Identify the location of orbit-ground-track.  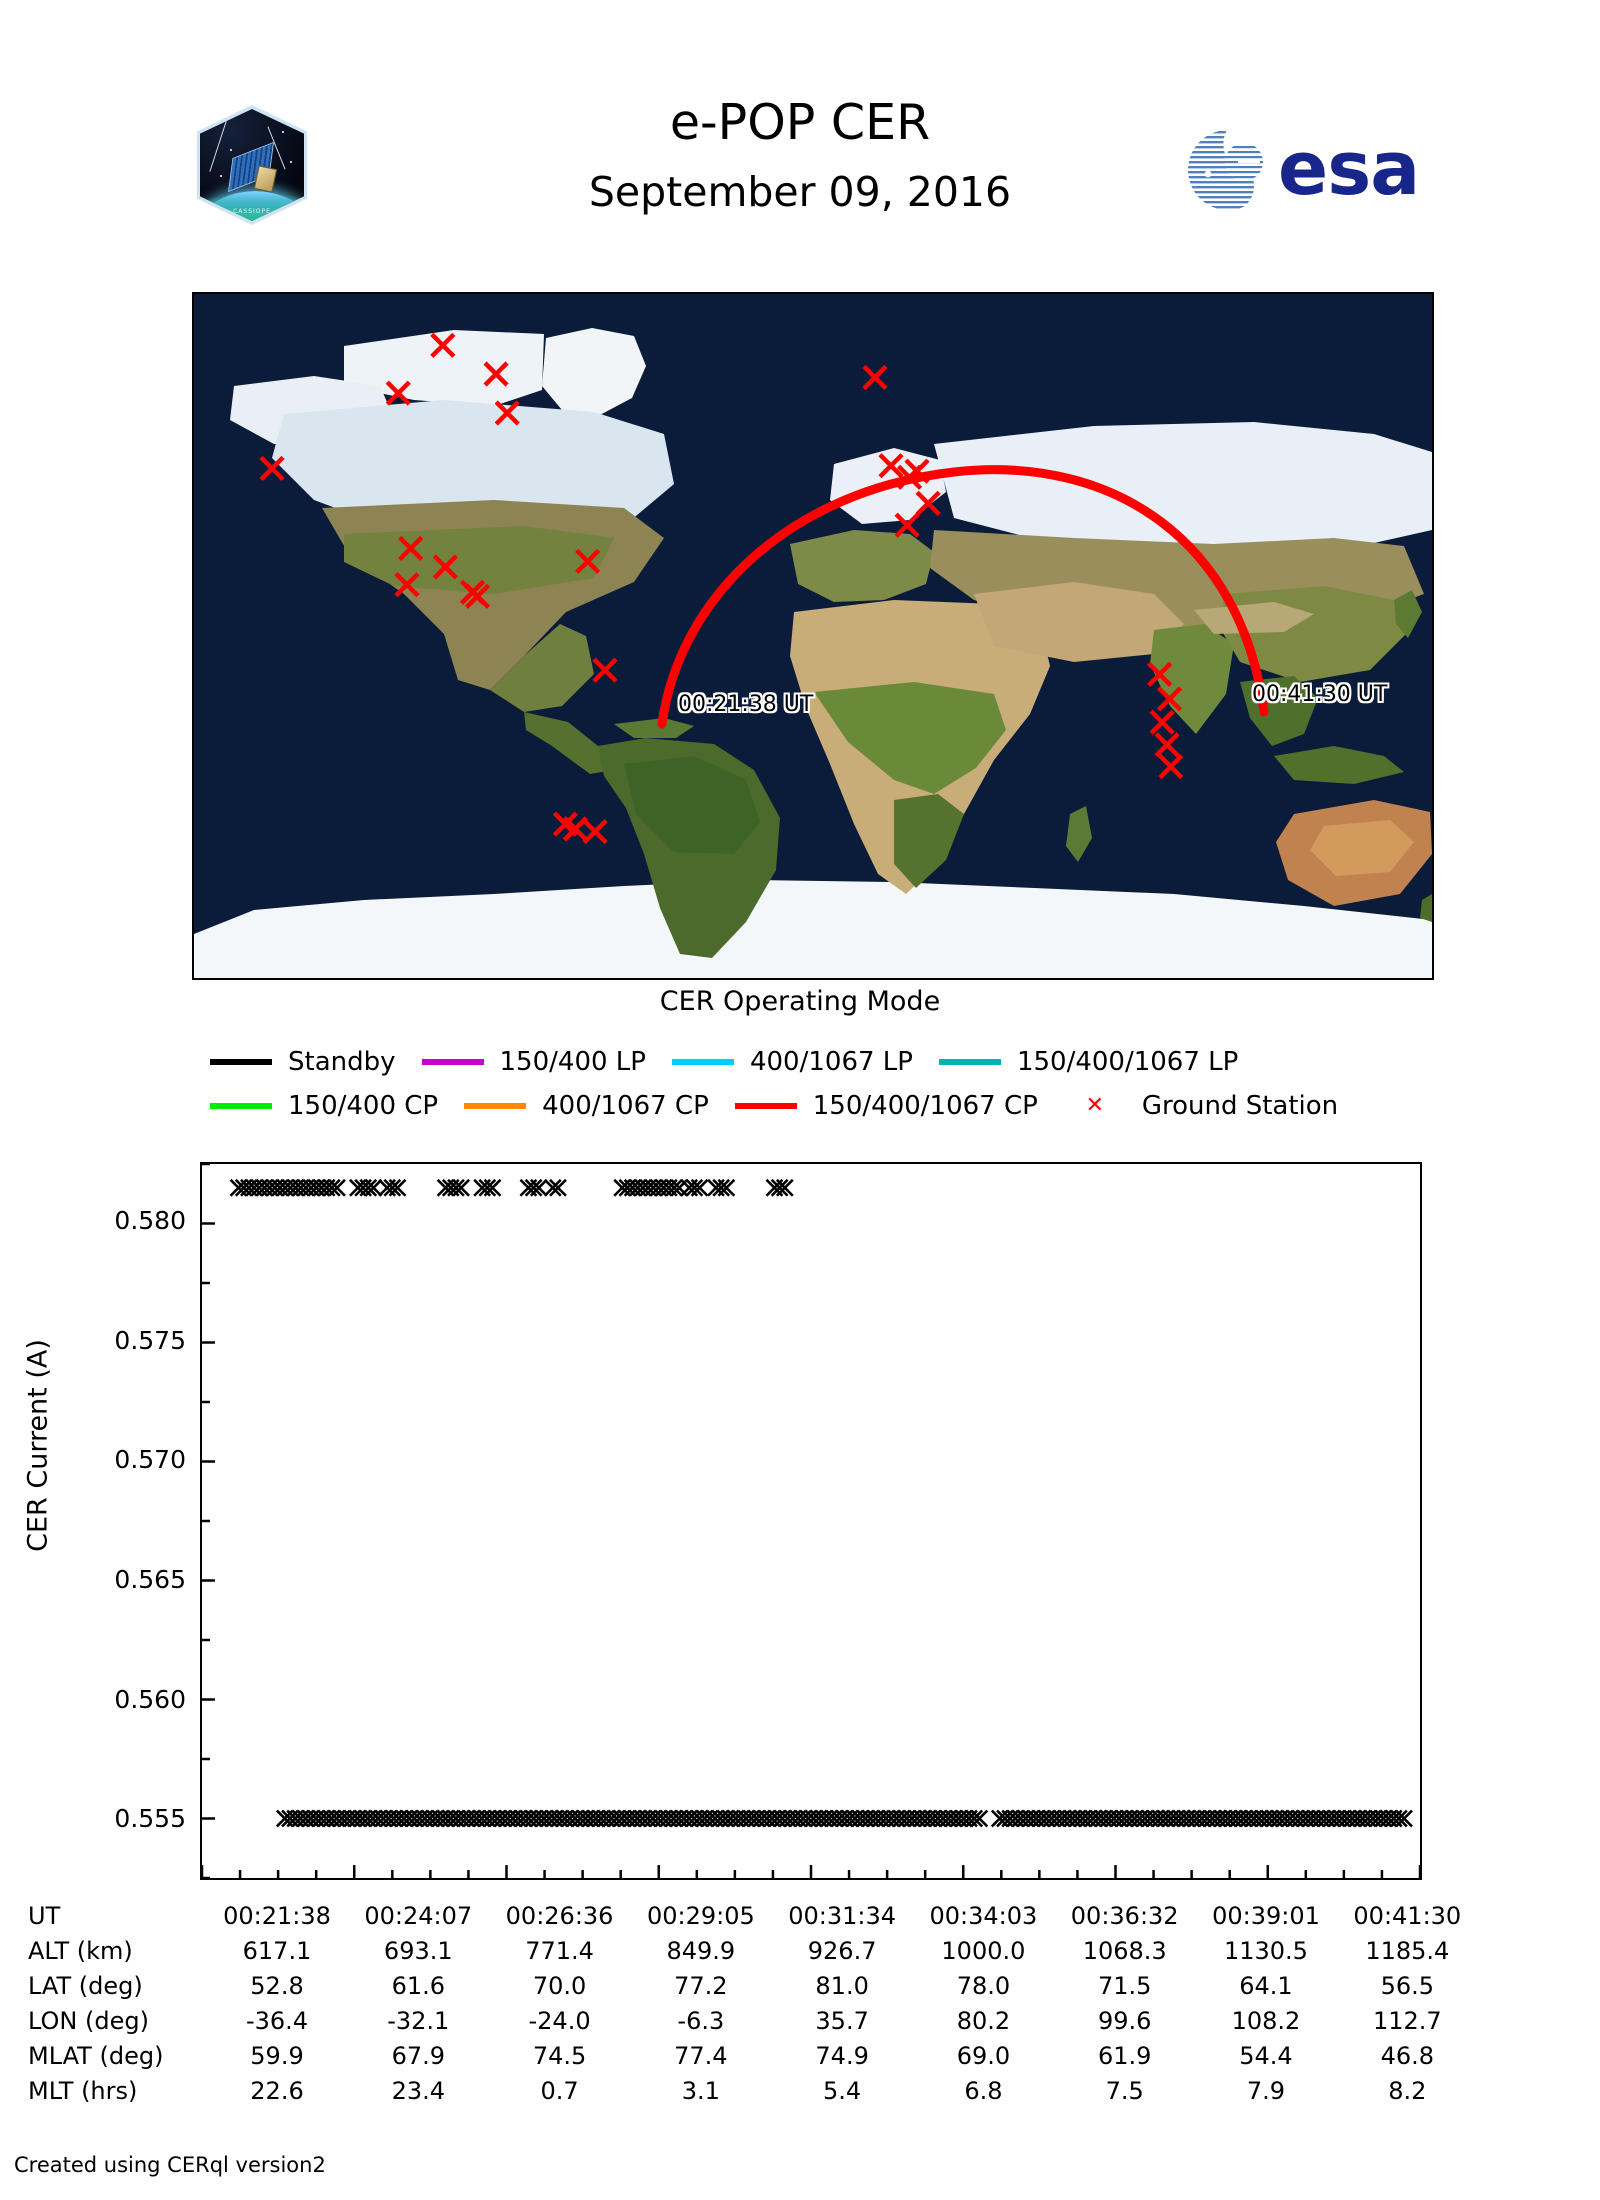
(963, 597).